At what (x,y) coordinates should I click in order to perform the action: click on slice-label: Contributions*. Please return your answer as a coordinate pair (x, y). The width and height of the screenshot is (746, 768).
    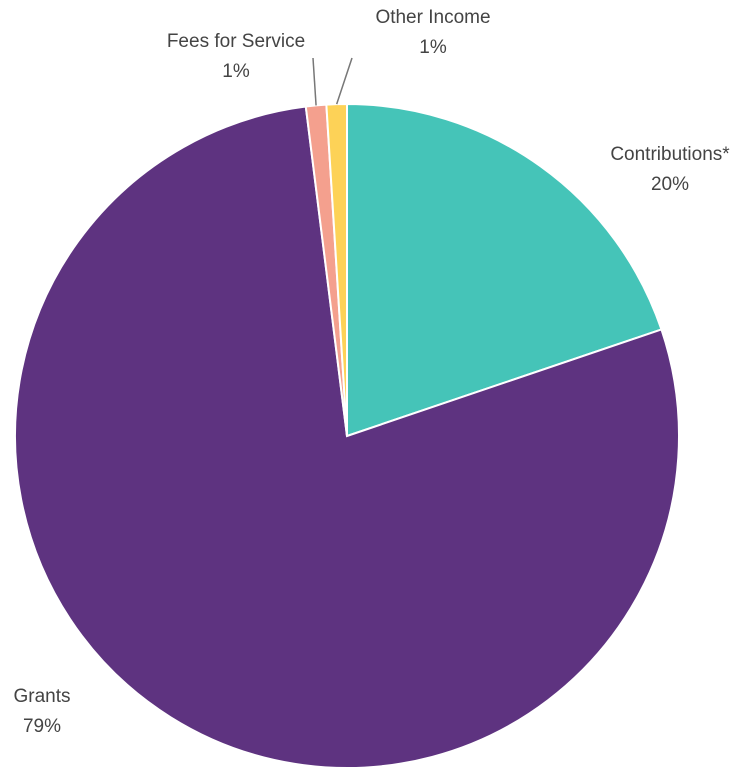
    Looking at the image, I should click on (670, 154).